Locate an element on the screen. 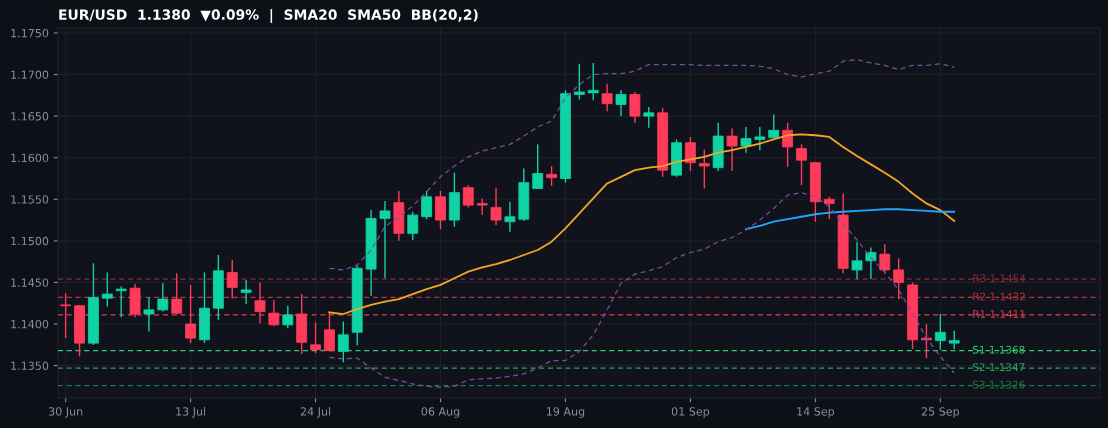 The image size is (1108, 428). y-tick-label: 1.1400 is located at coordinates (30, 324).